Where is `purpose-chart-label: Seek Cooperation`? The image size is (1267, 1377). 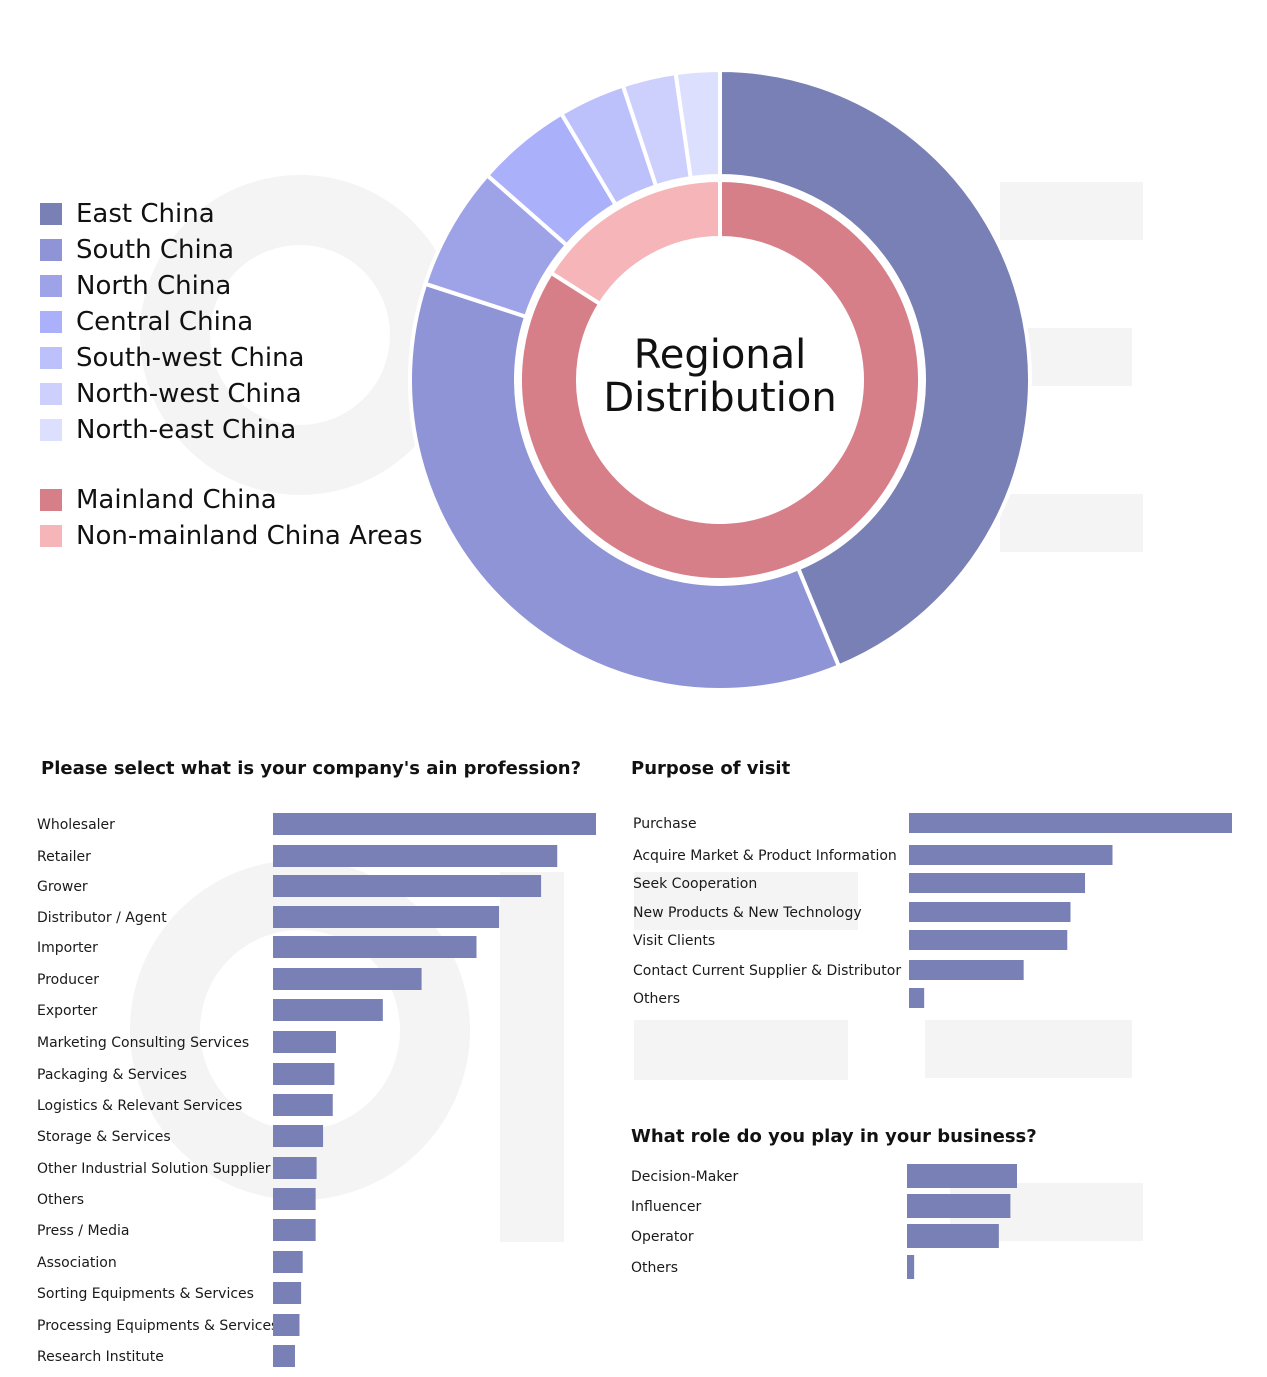
purpose-chart-label: Seek Cooperation is located at coordinates (695, 884).